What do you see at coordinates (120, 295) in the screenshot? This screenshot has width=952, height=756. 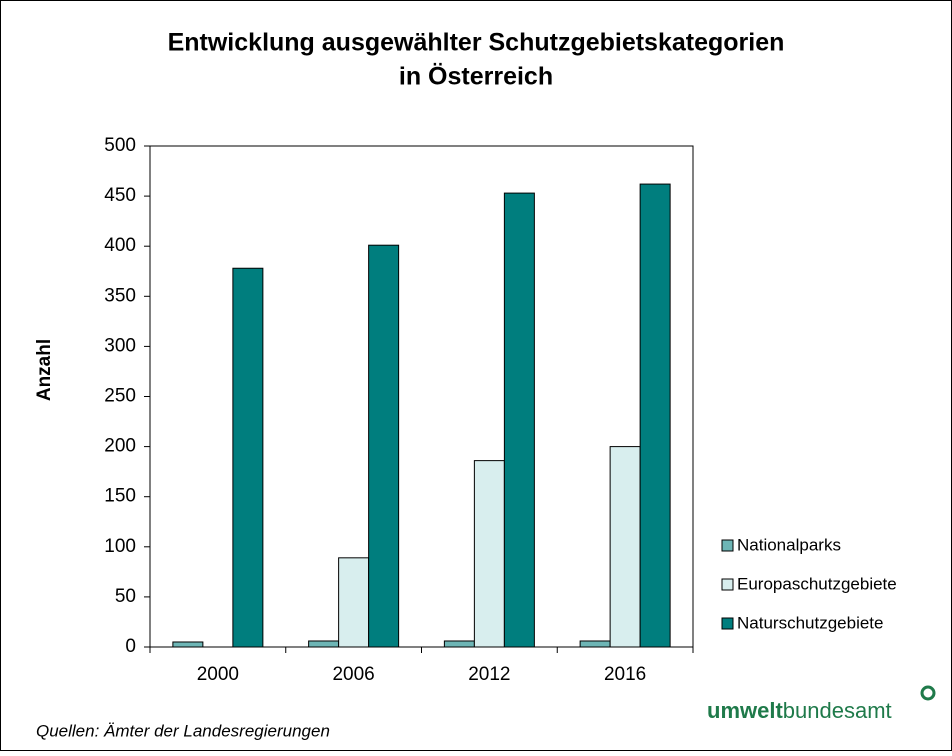 I see `y-tick-label: 350` at bounding box center [120, 295].